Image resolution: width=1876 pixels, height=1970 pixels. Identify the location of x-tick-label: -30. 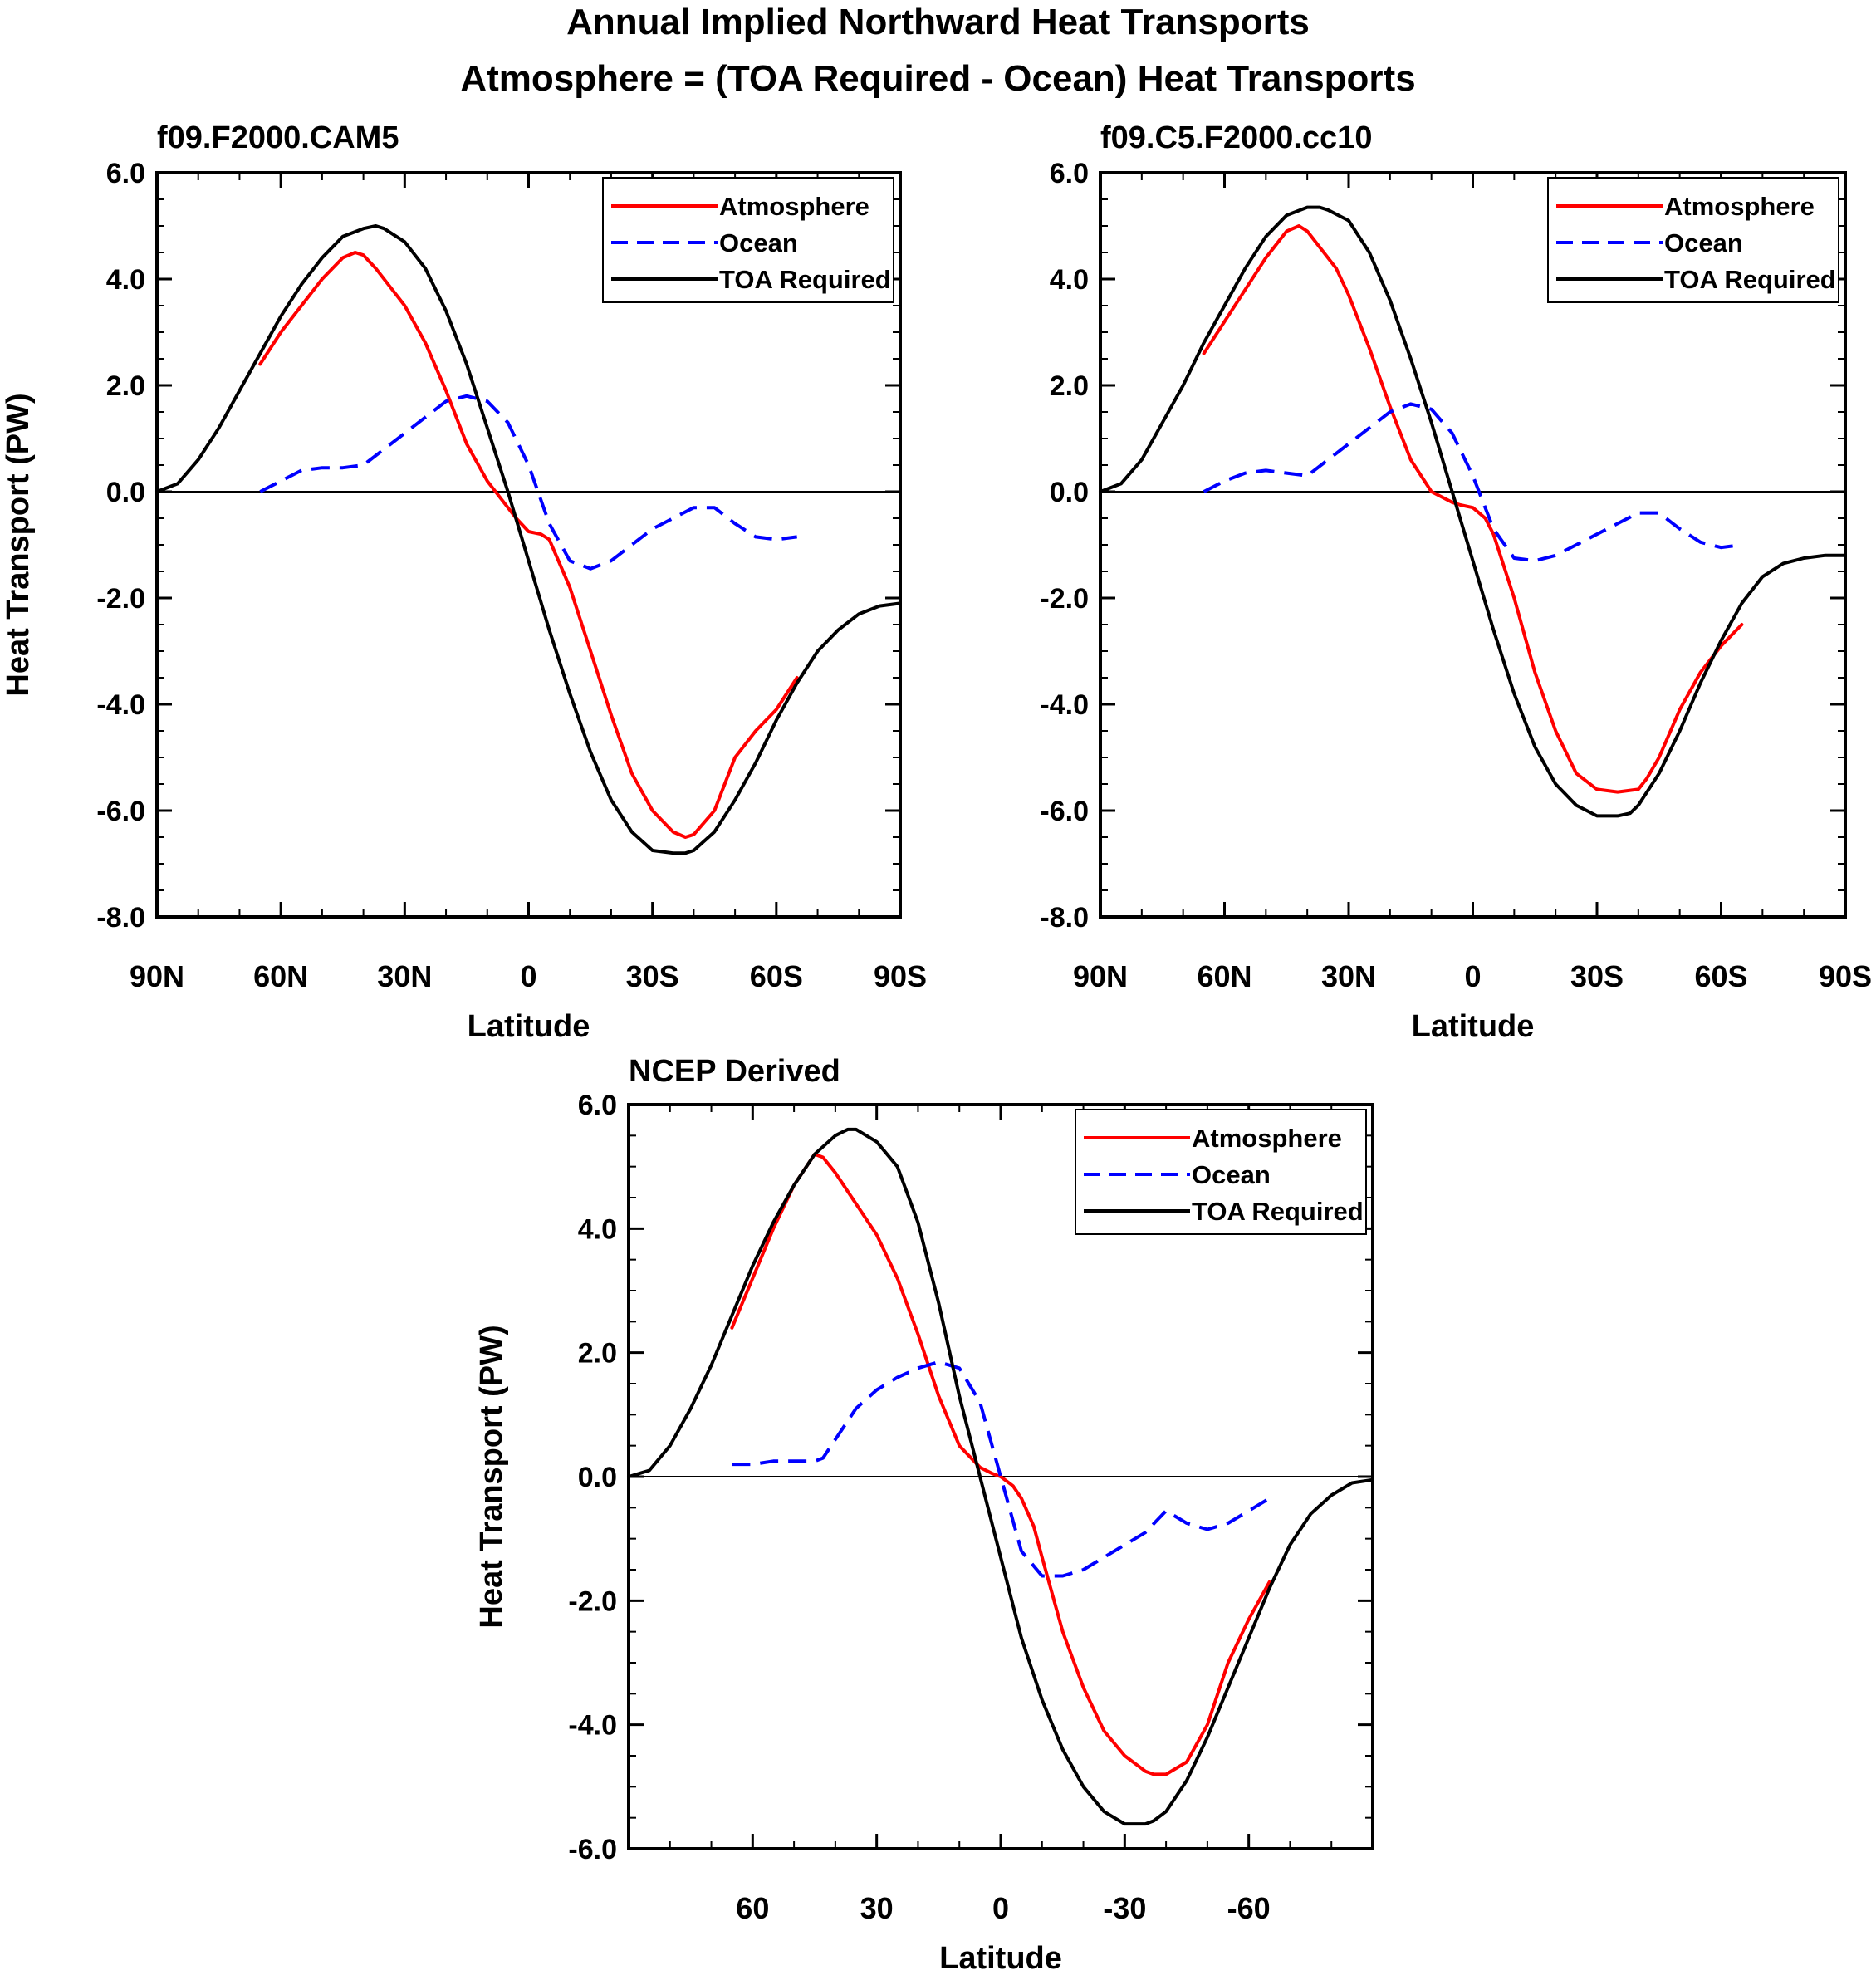
(1124, 1908).